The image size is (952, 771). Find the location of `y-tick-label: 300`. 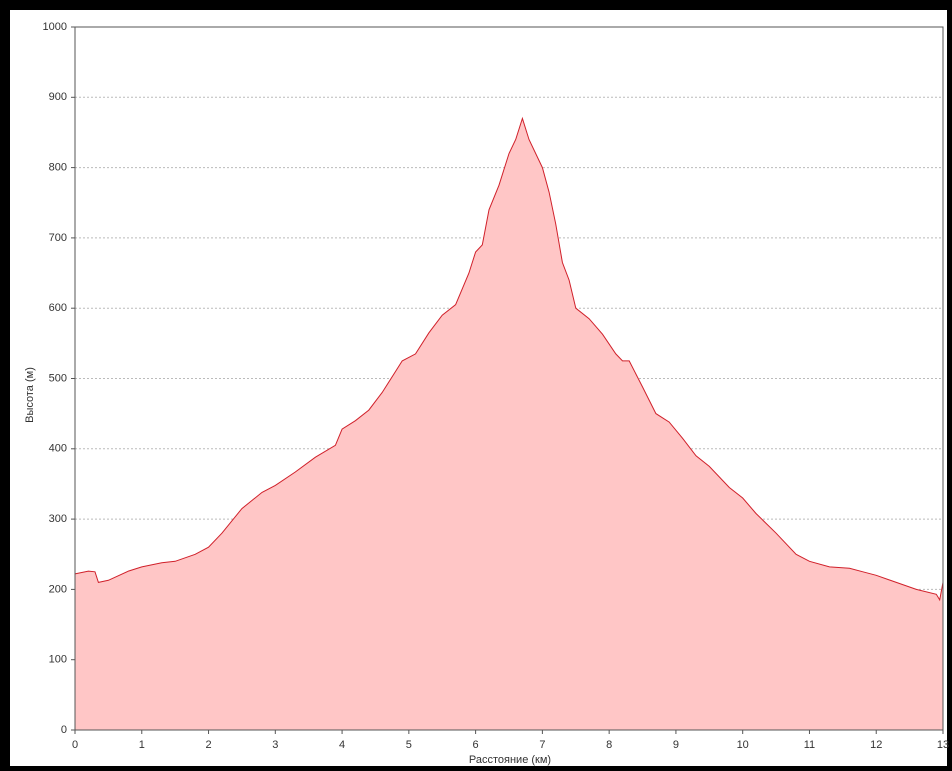

y-tick-label: 300 is located at coordinates (58, 519).